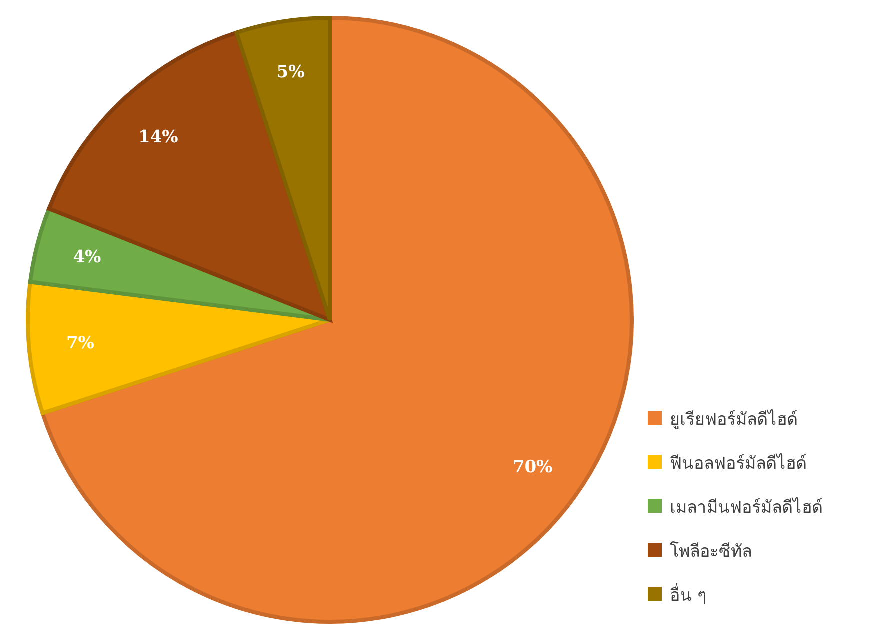  I want to click on legend-label: โพลีอะซีทัล, so click(711, 552).